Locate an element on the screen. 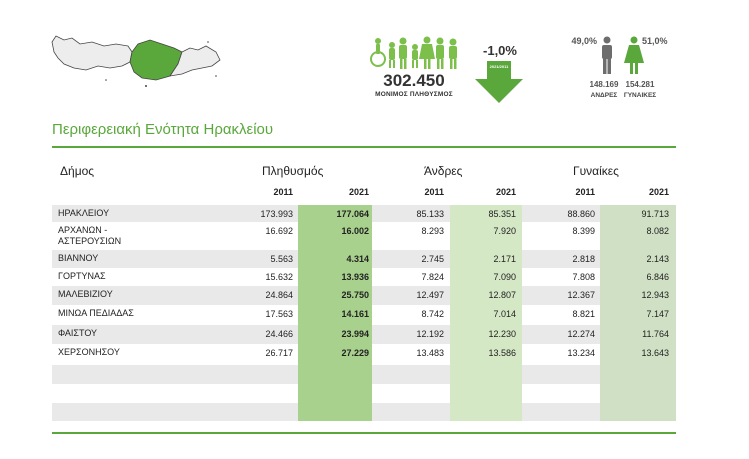  table-cell-women2011: 12.274 is located at coordinates (581, 334).